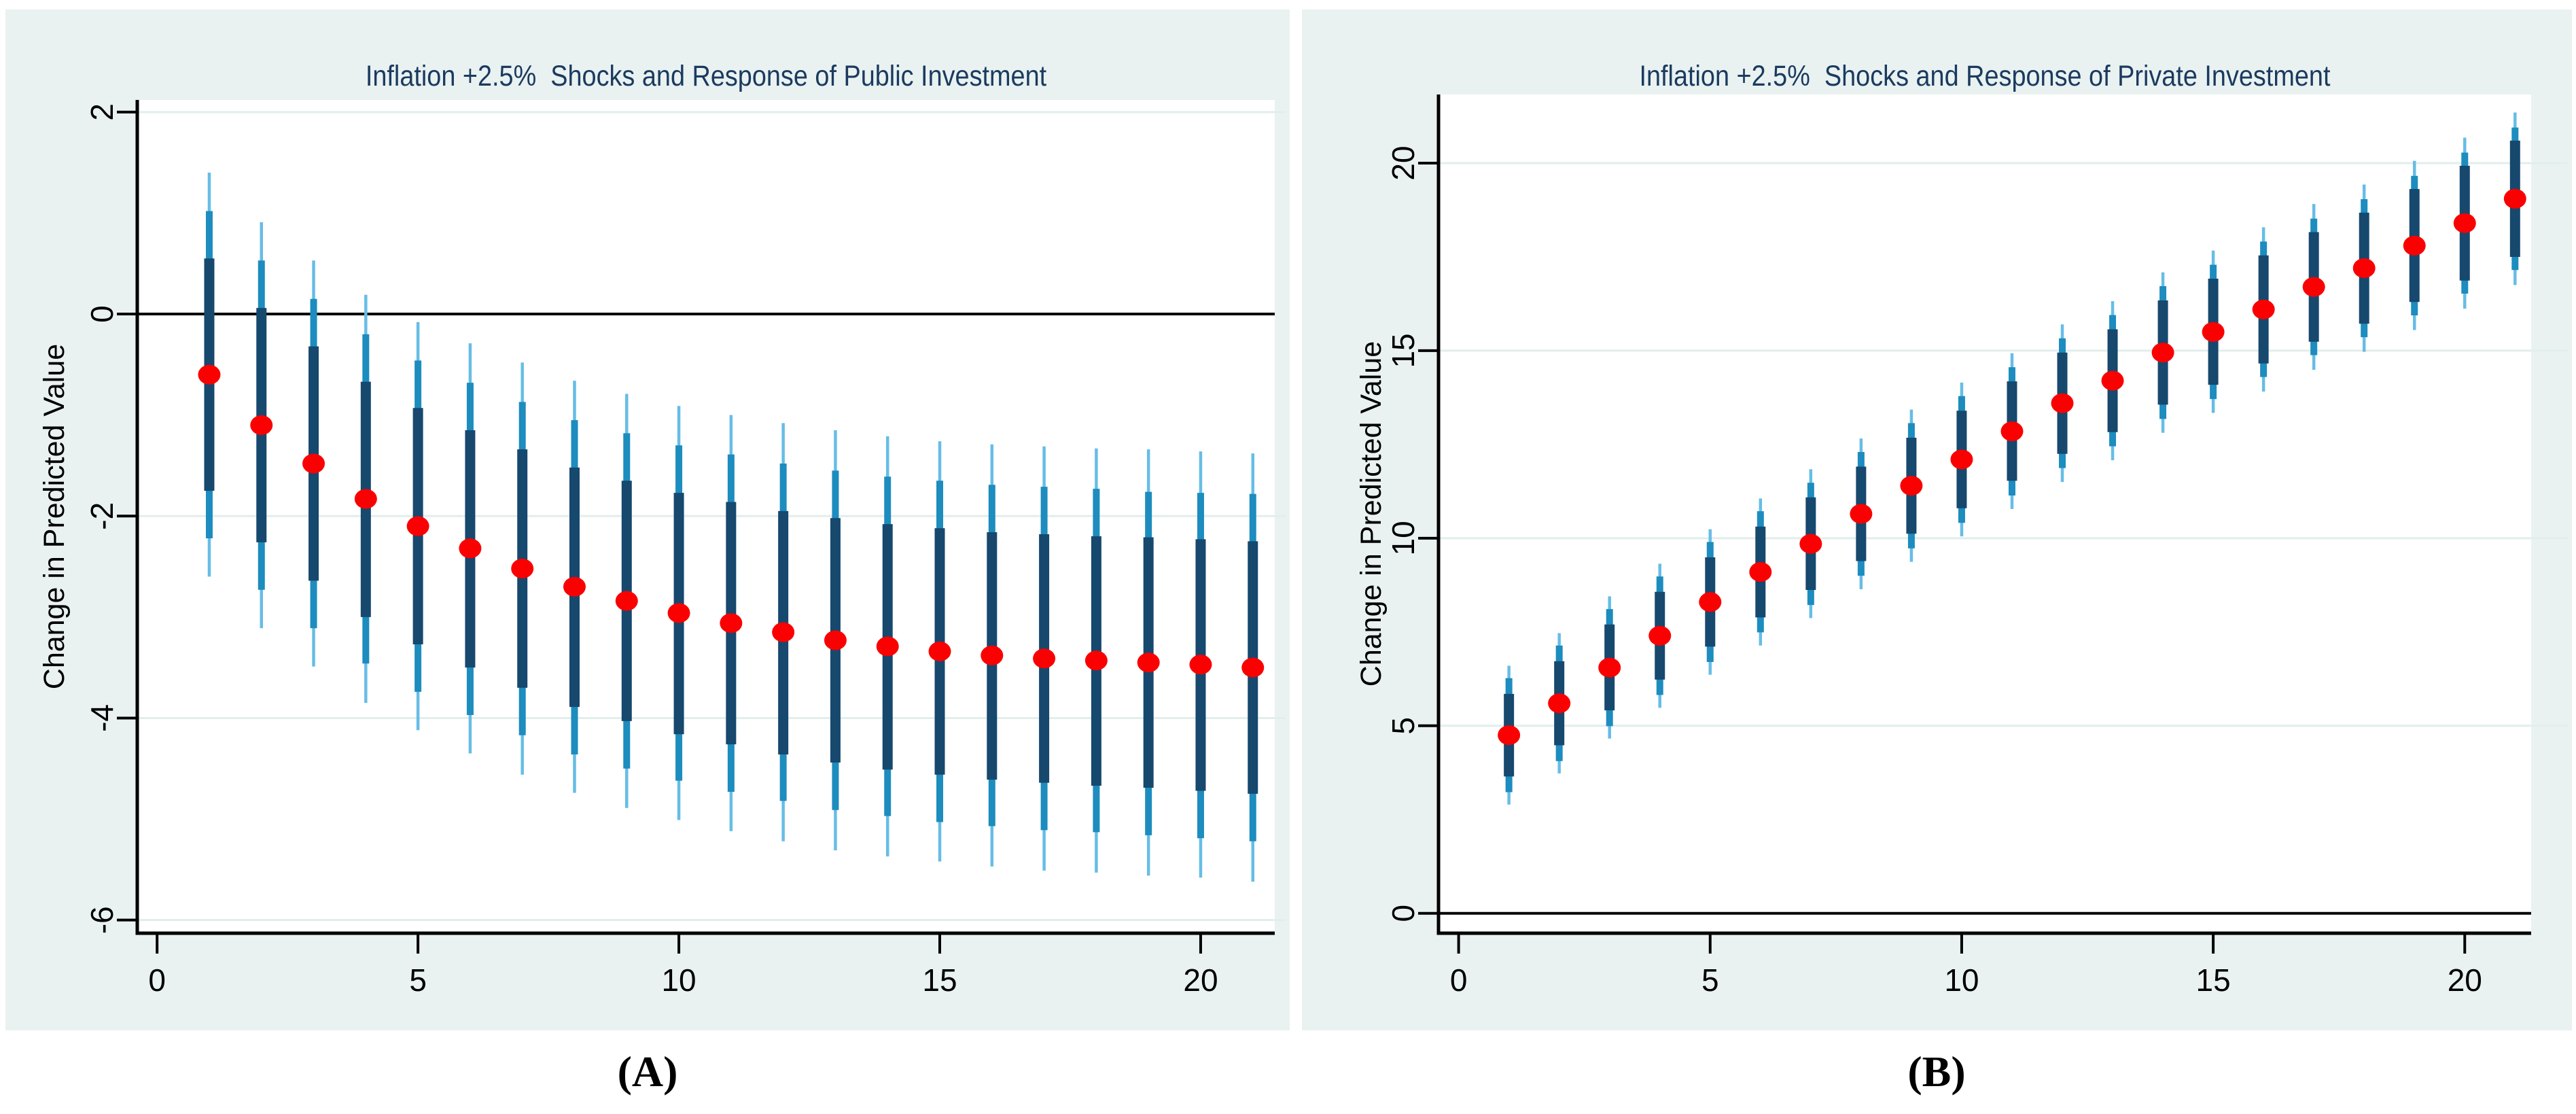  I want to click on y-tick-label: -4, so click(102, 718).